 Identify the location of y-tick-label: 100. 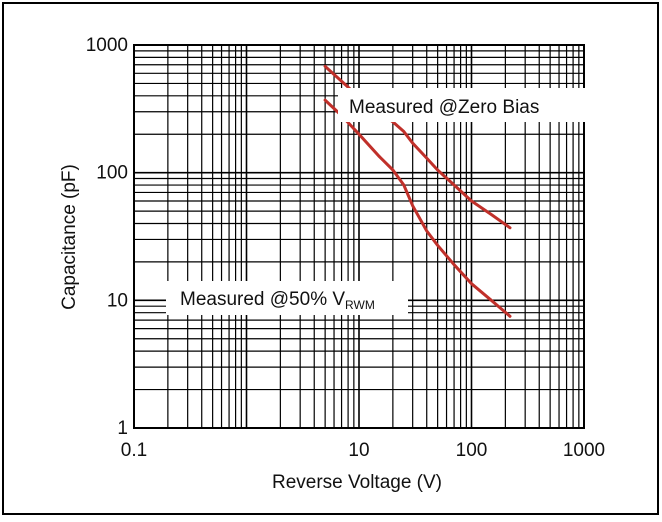
(112, 173).